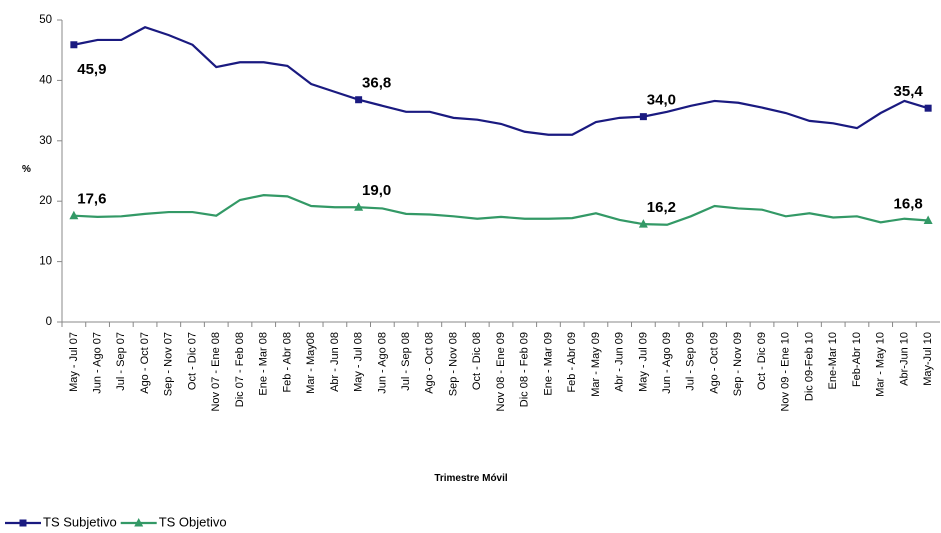  I want to click on y-tick-label: 30, so click(45, 141).